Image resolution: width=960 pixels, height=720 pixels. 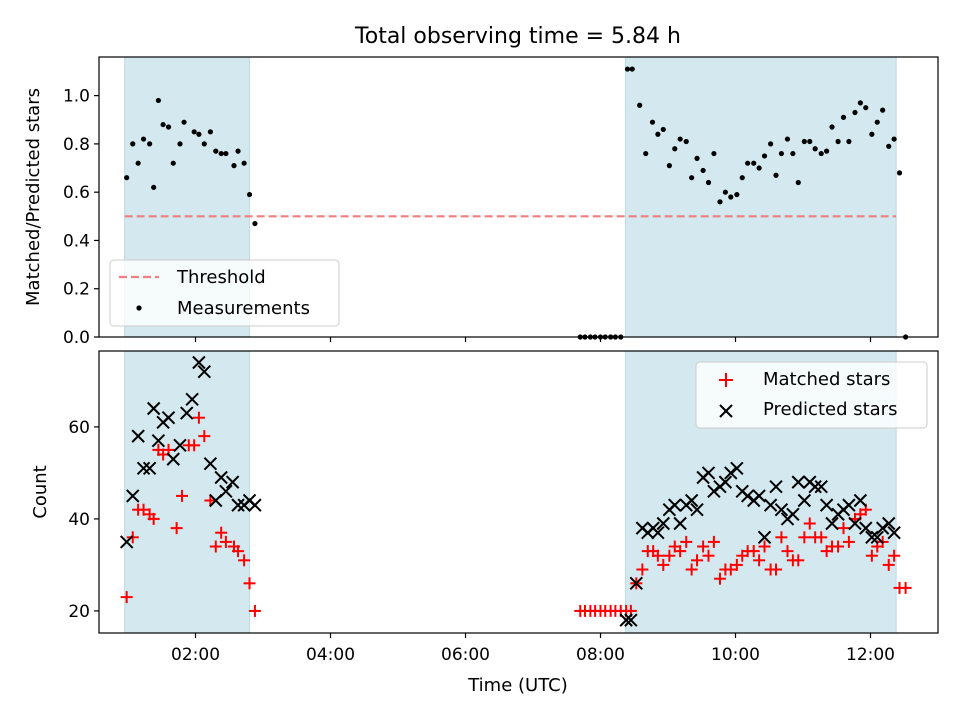 I want to click on y-tick-label: 60, so click(x=79, y=428).